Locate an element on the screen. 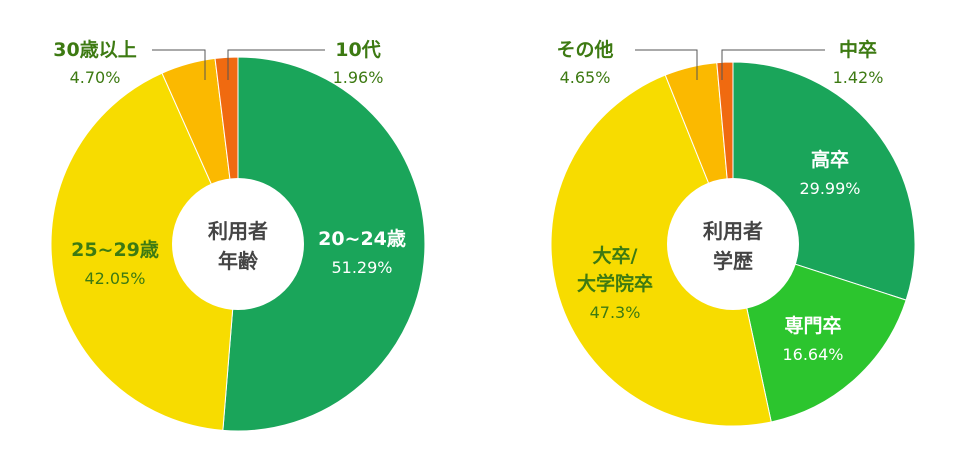 This screenshot has width=956, height=460. age-center-line2: 年齢 is located at coordinates (238, 261).